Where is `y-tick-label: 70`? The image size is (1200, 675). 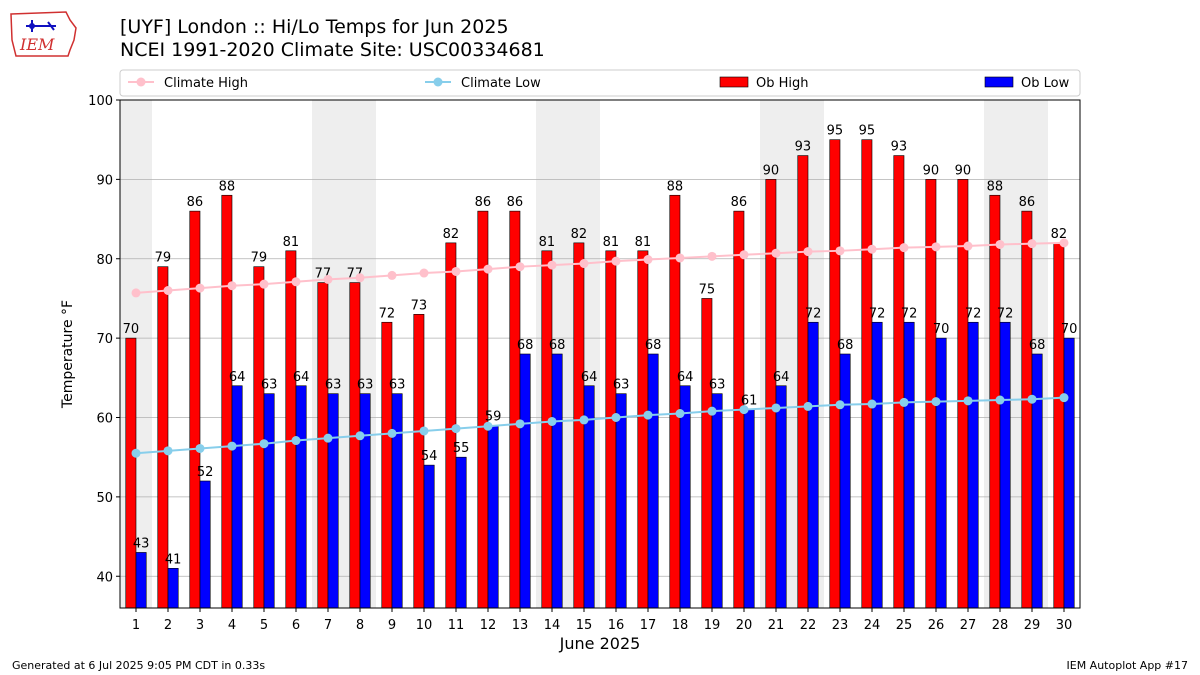 y-tick-label: 70 is located at coordinates (104, 339).